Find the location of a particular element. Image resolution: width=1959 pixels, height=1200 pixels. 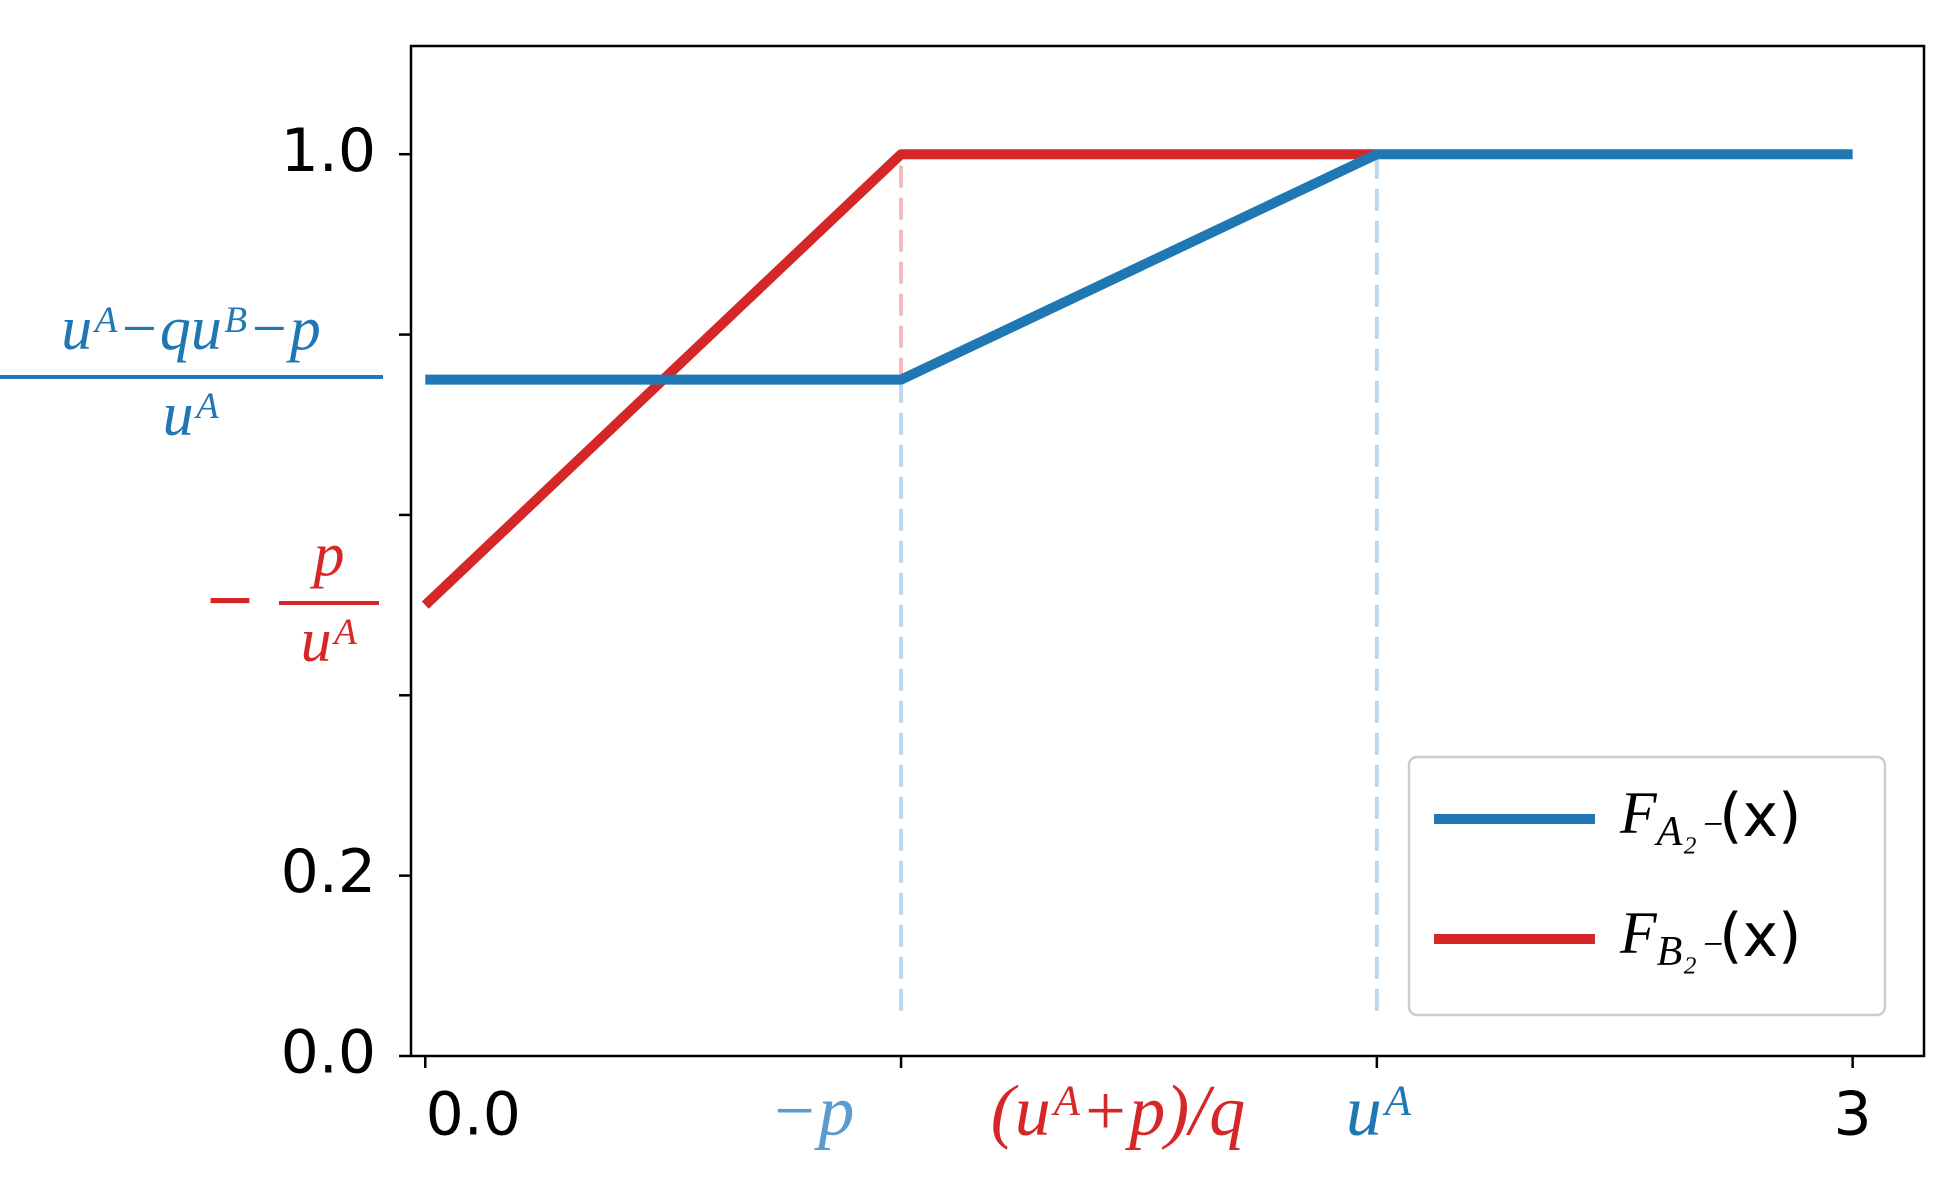

y-tick-label: 0.0 is located at coordinates (328, 1053).